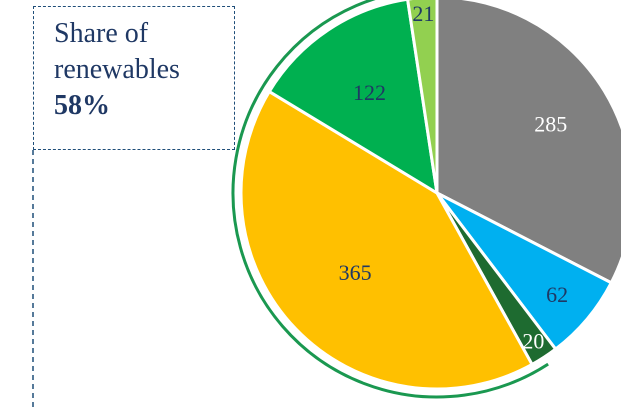 The width and height of the screenshot is (621, 408). I want to click on renewables-callout-text: Share of renewables 58%, so click(117, 70).